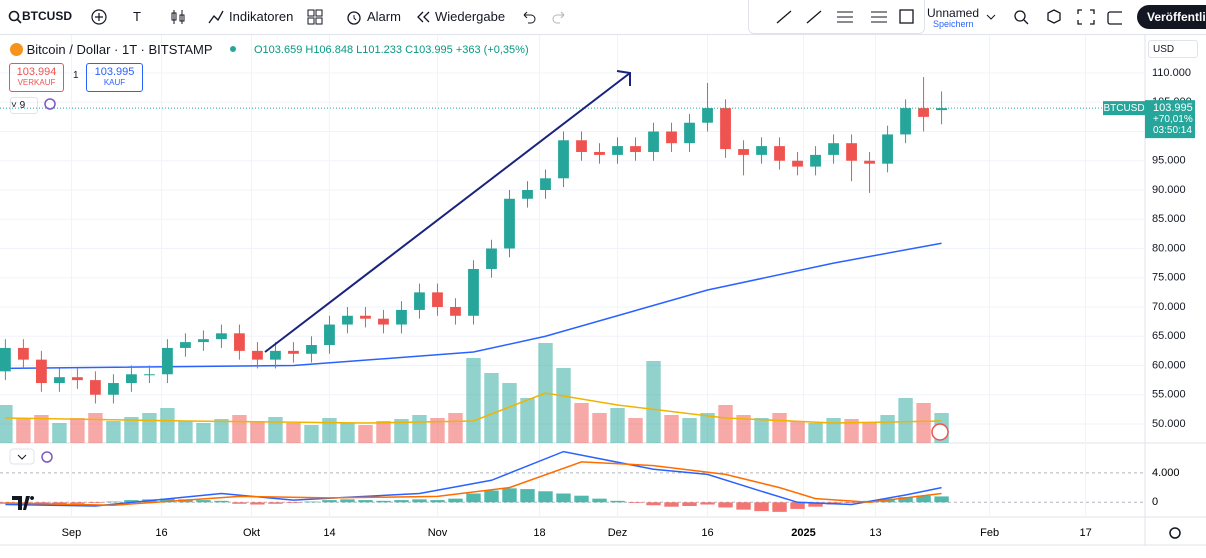 The width and height of the screenshot is (1206, 558). What do you see at coordinates (178, 17) in the screenshot?
I see `candles-icon` at bounding box center [178, 17].